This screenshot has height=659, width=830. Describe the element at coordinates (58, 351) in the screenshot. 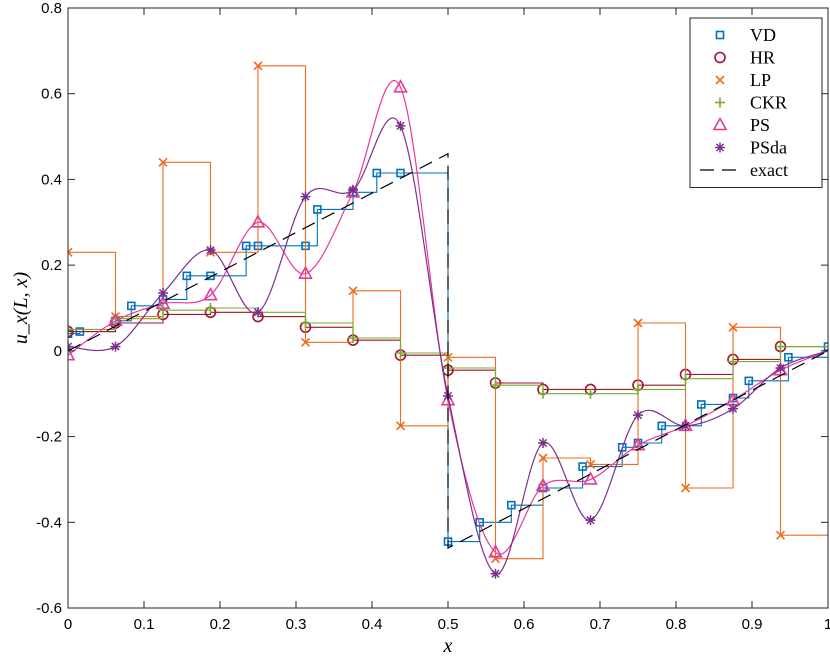

I see `y-tick-label: 0` at that location.